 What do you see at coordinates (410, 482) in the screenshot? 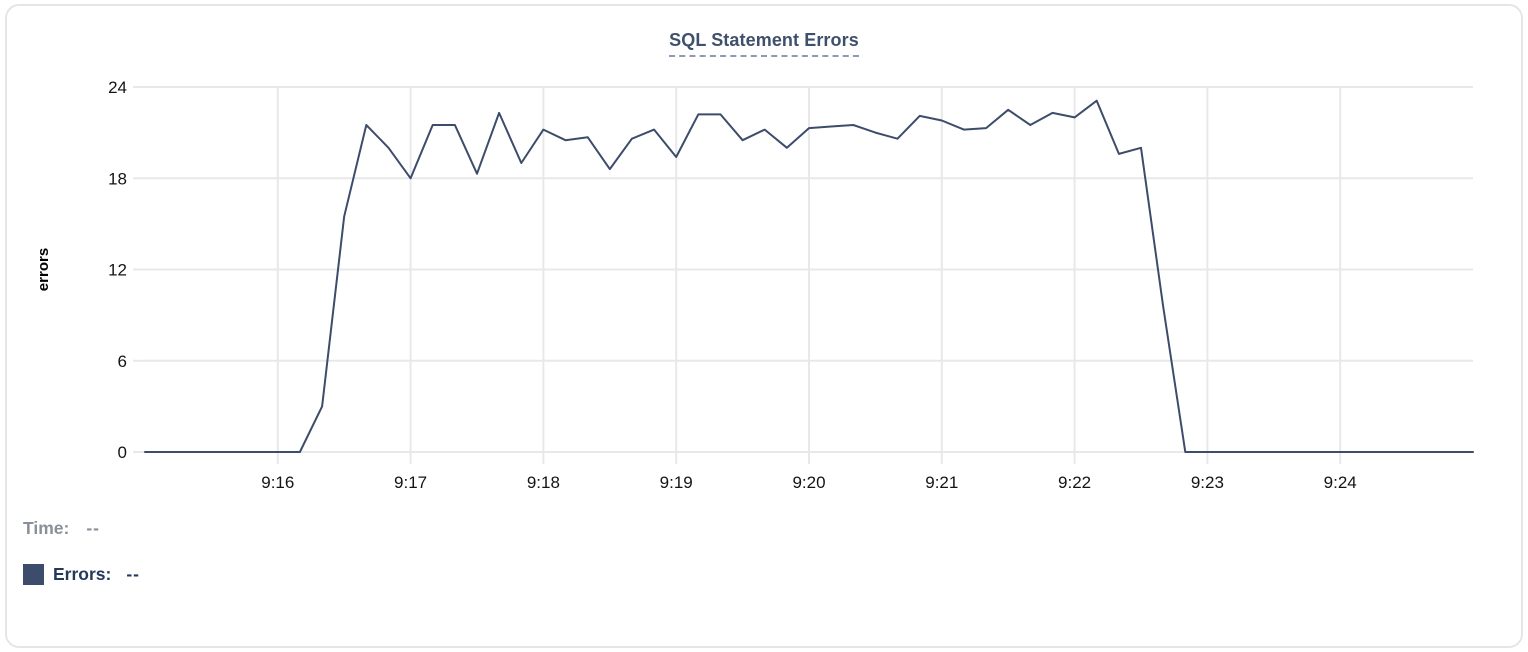
I see `x-tick-label: 9:17` at bounding box center [410, 482].